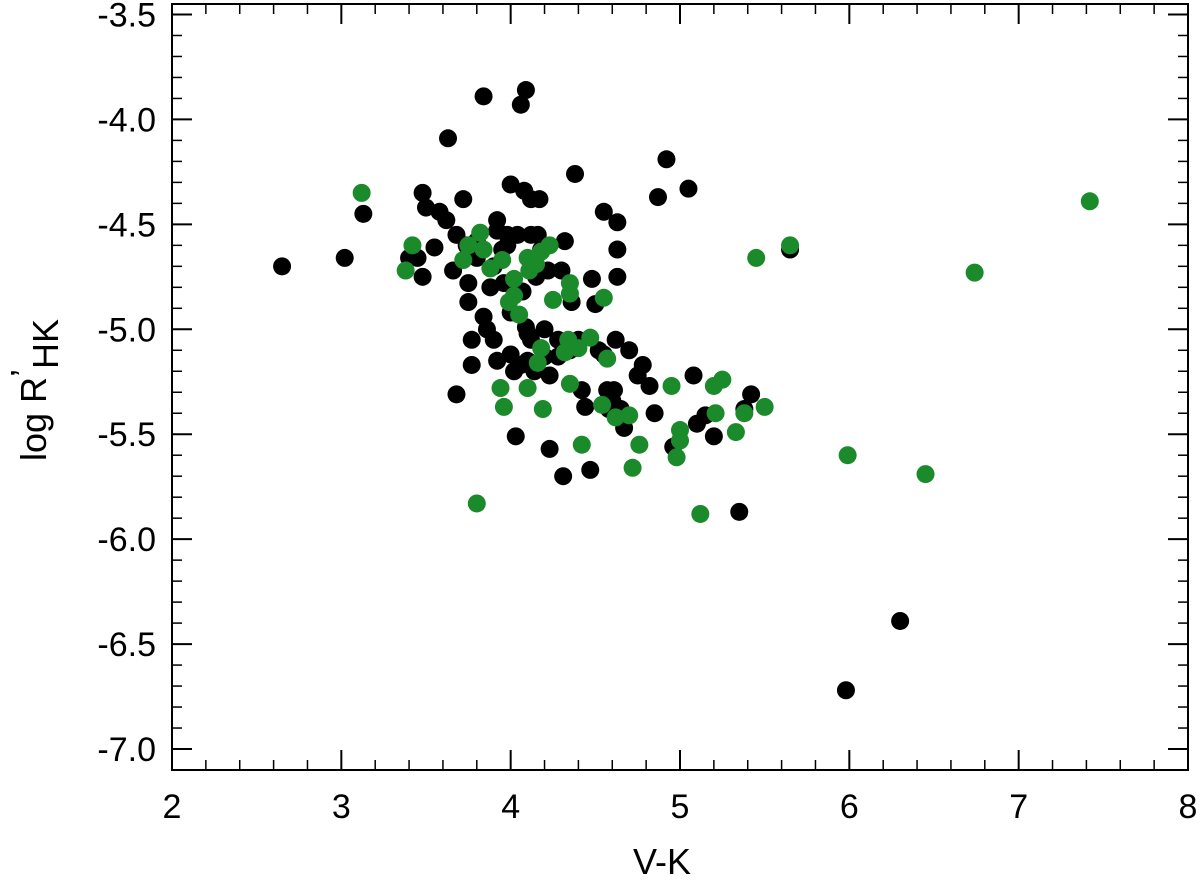 The height and width of the screenshot is (887, 1200). Describe the element at coordinates (126, 120) in the screenshot. I see `y-tick-label: -4.0` at that location.